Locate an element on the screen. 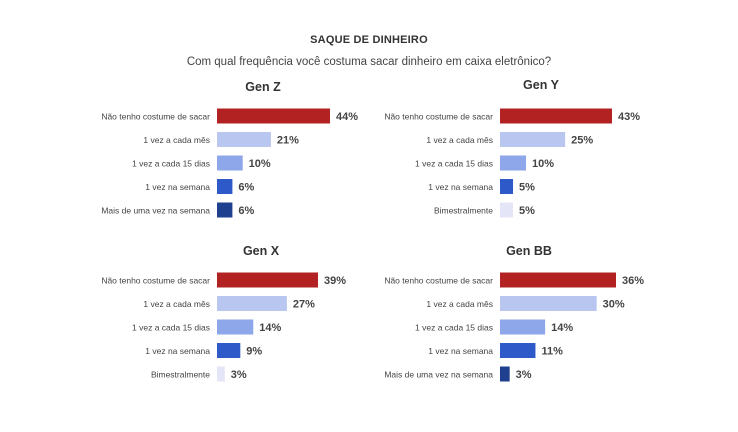  page-title: SAQUE DE DINHEIRO is located at coordinates (369, 40).